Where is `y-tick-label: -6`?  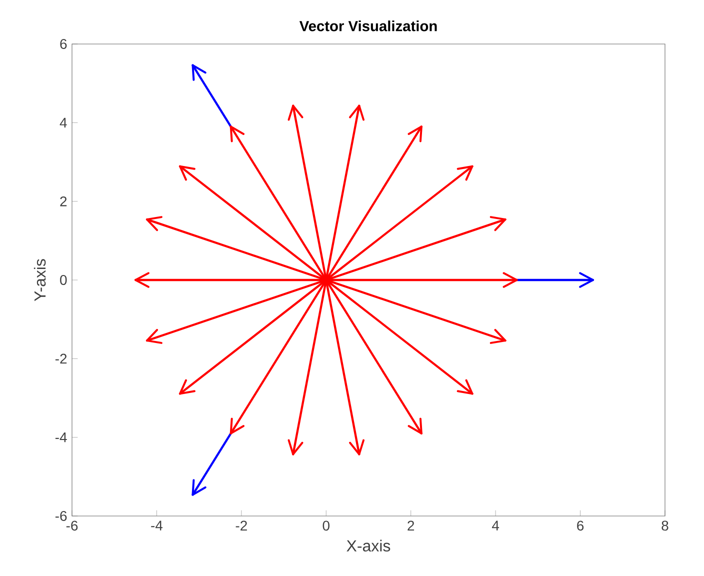 y-tick-label: -6 is located at coordinates (61, 516).